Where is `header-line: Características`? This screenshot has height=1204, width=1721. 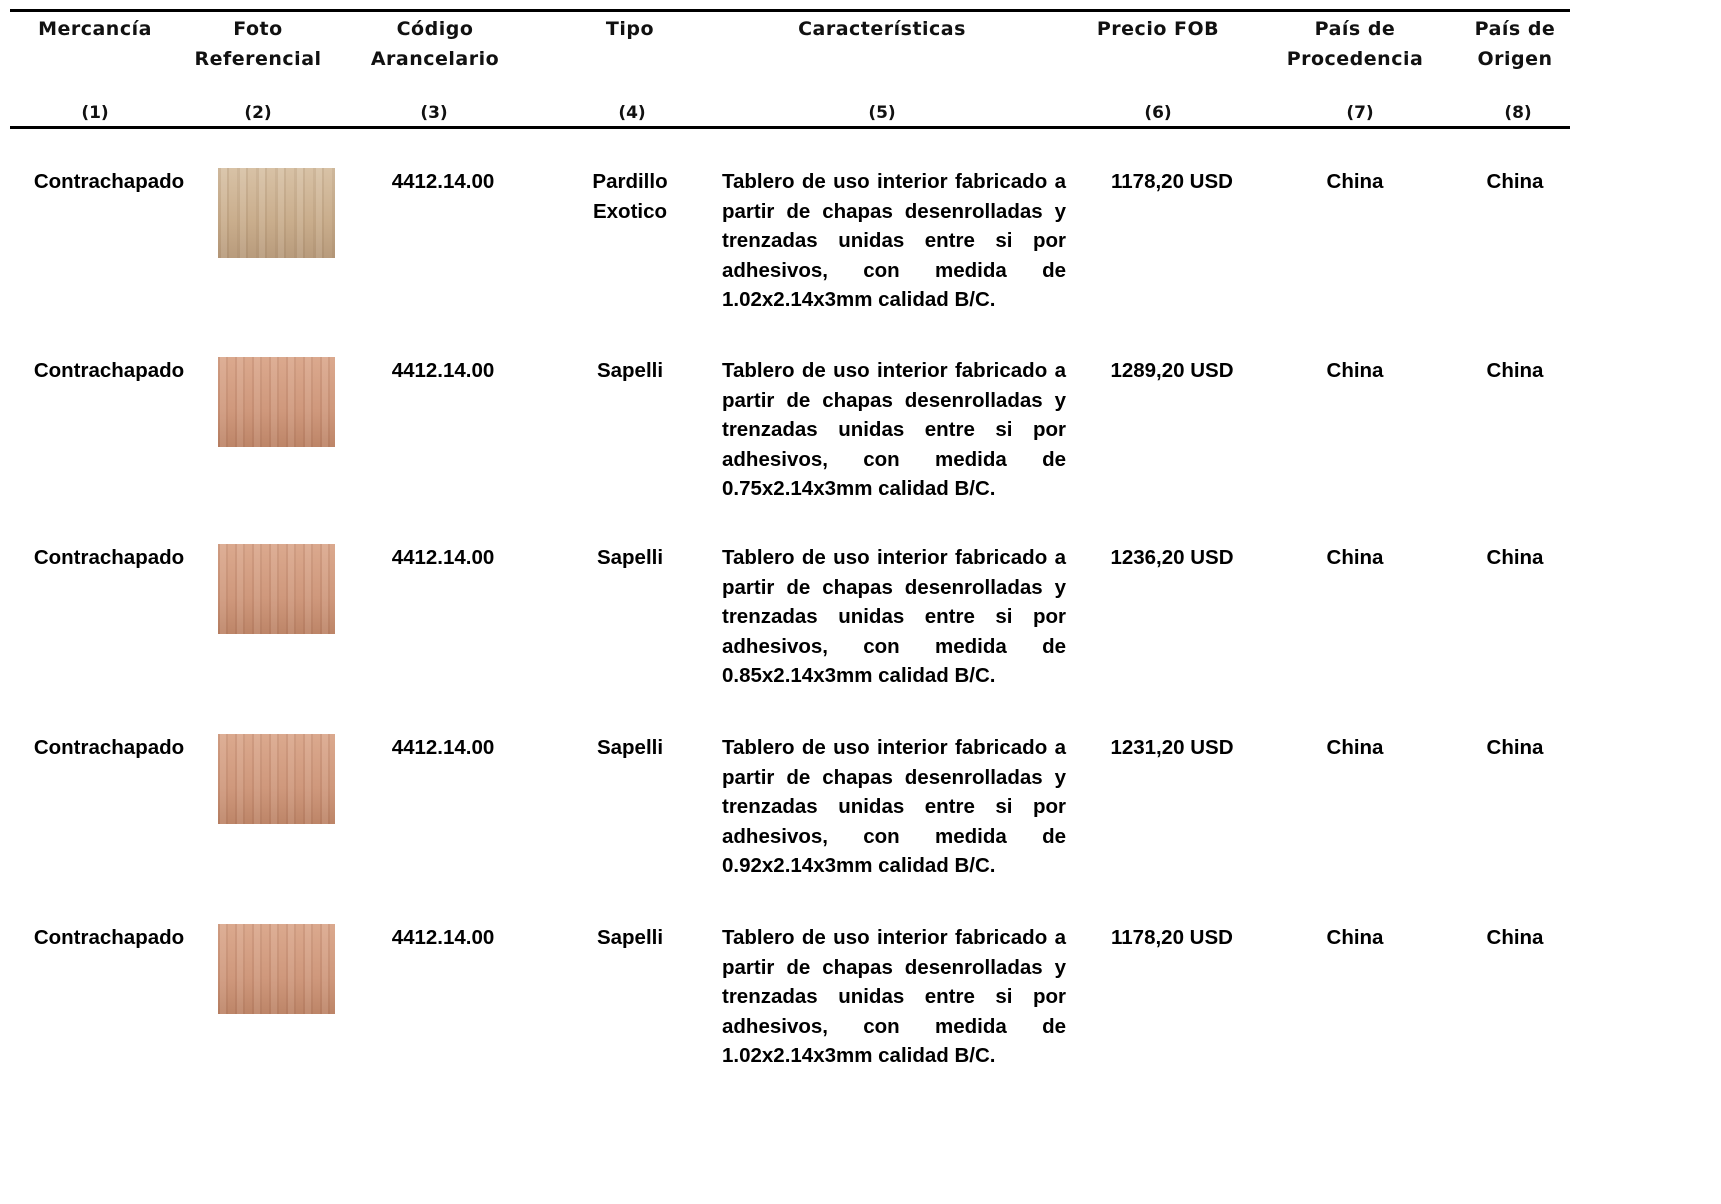 header-line: Características is located at coordinates (882, 29).